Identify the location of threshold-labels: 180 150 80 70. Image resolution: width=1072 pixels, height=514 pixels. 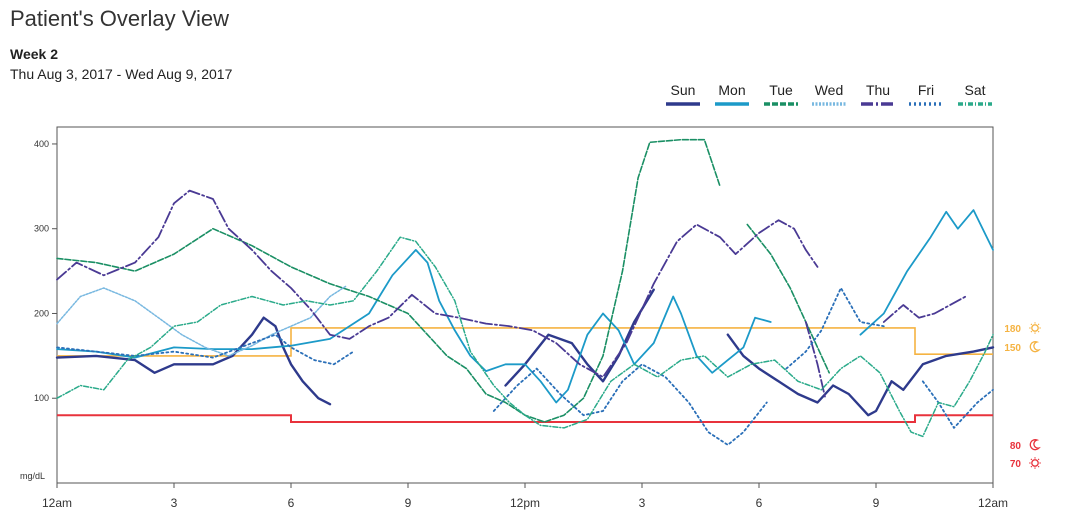
(1022, 396).